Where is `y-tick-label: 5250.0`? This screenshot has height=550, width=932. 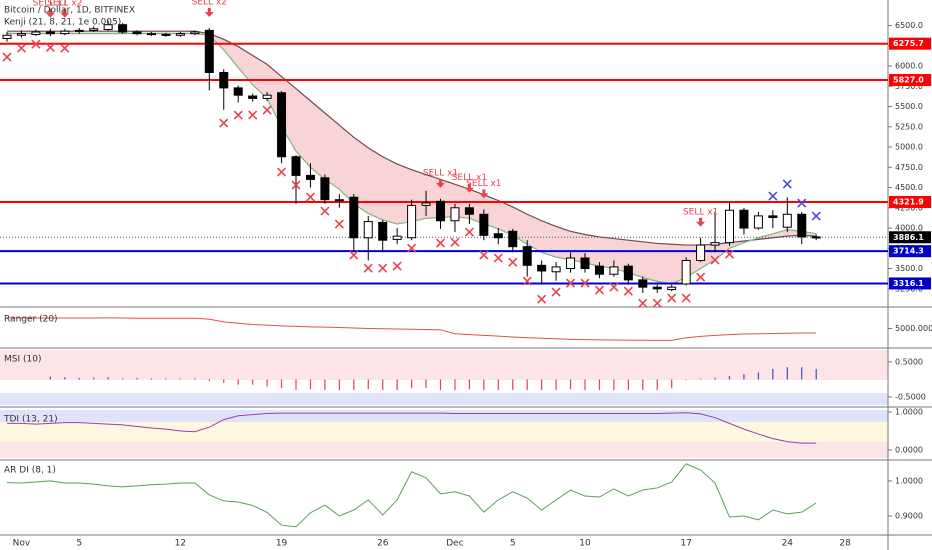 y-tick-label: 5250.0 is located at coordinates (909, 126).